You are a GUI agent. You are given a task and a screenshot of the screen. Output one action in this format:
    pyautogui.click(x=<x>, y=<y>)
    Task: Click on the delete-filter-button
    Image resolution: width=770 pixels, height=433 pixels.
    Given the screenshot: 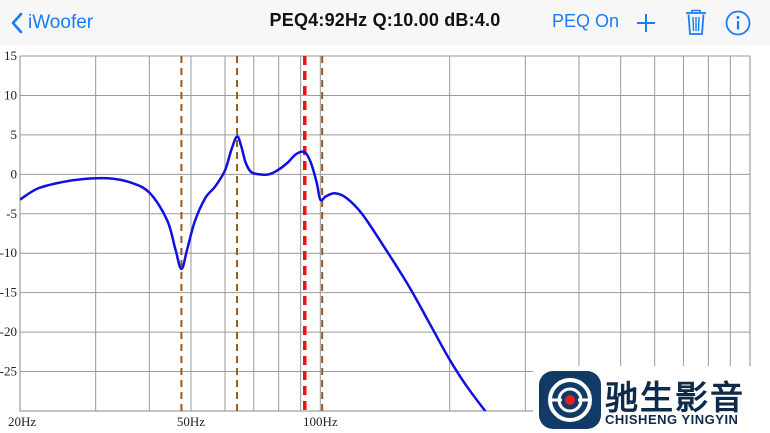 What is the action you would take?
    pyautogui.click(x=696, y=22)
    